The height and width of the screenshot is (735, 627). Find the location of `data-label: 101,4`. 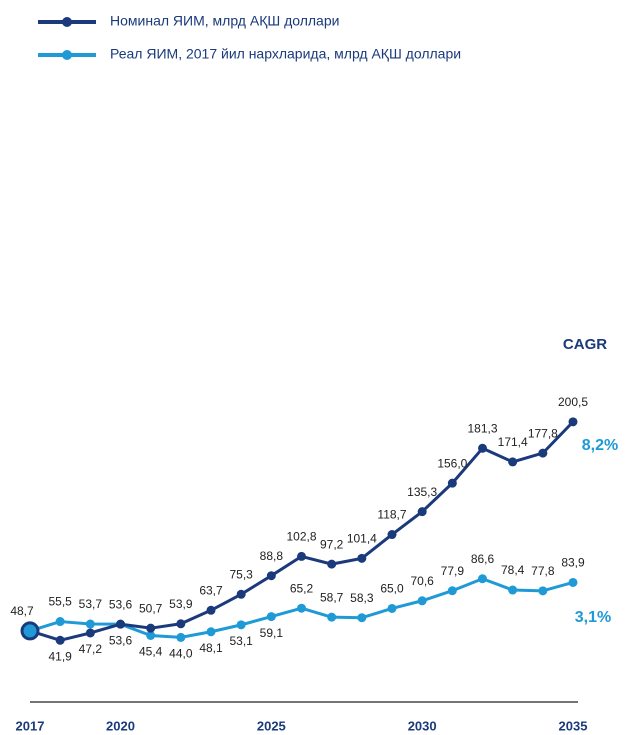

data-label: 101,4 is located at coordinates (362, 539).